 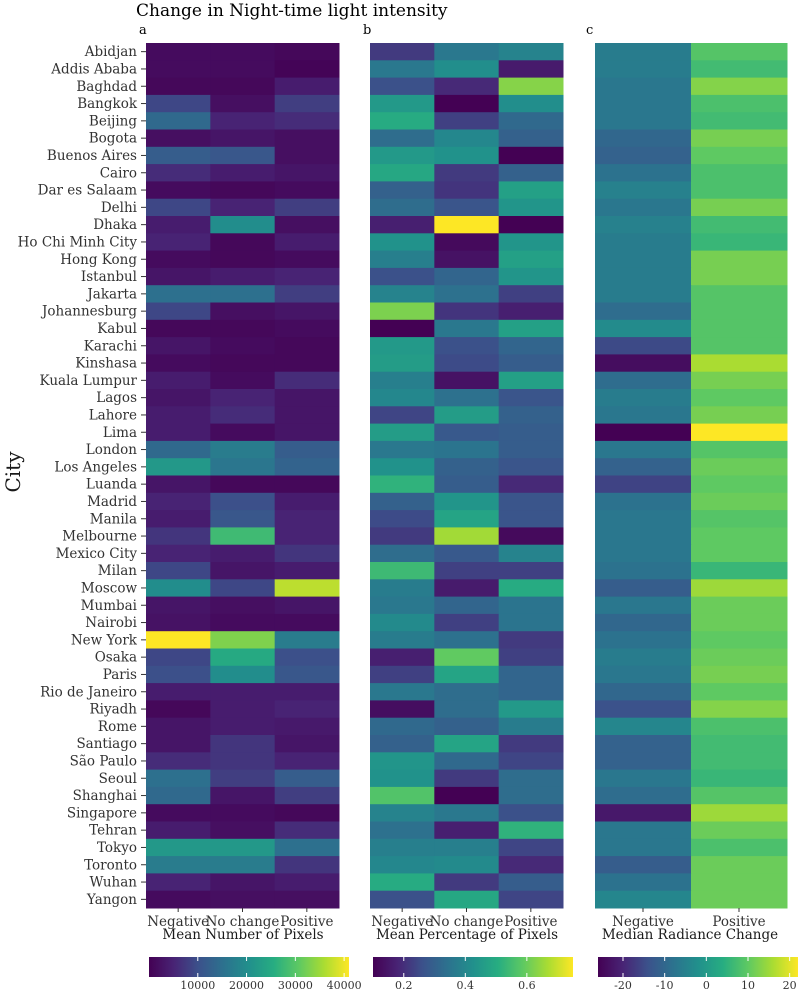 I want to click on cell-c-singapore-negative, so click(x=643, y=813).